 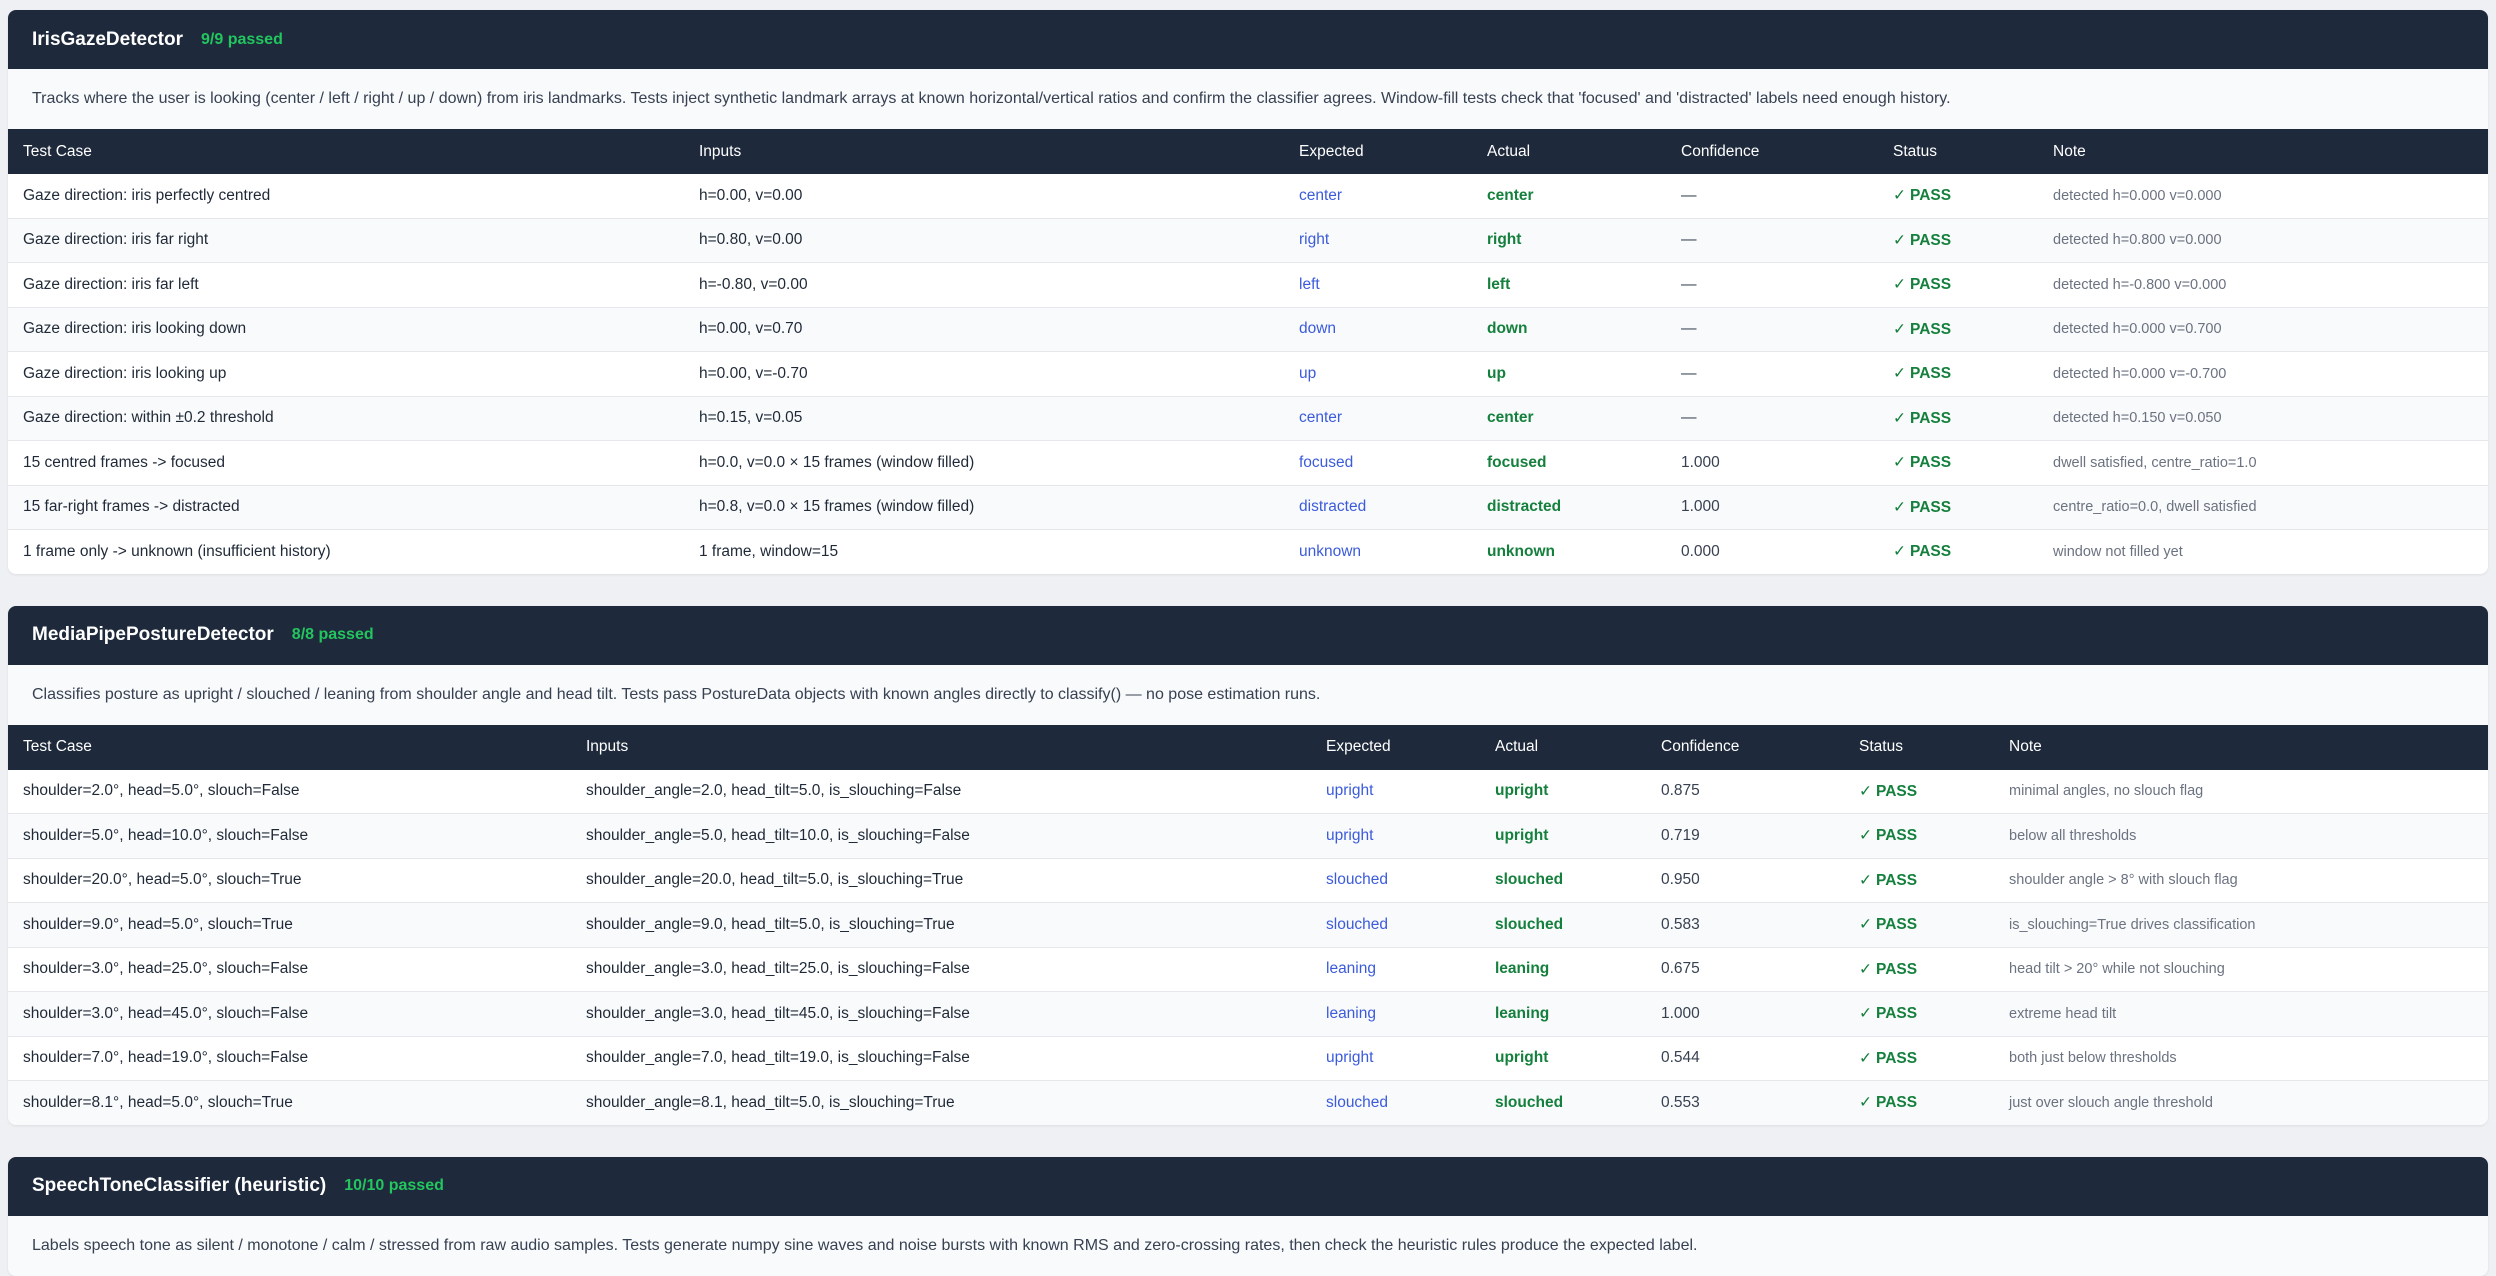 I want to click on note-cell: head tilt > 20° while not slouching, so click(x=2241, y=969).